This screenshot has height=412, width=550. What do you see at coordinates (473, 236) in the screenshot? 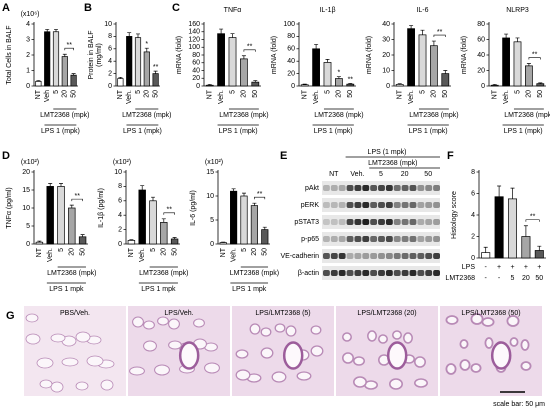
I see `y-tick-label: 2` at bounding box center [473, 236].